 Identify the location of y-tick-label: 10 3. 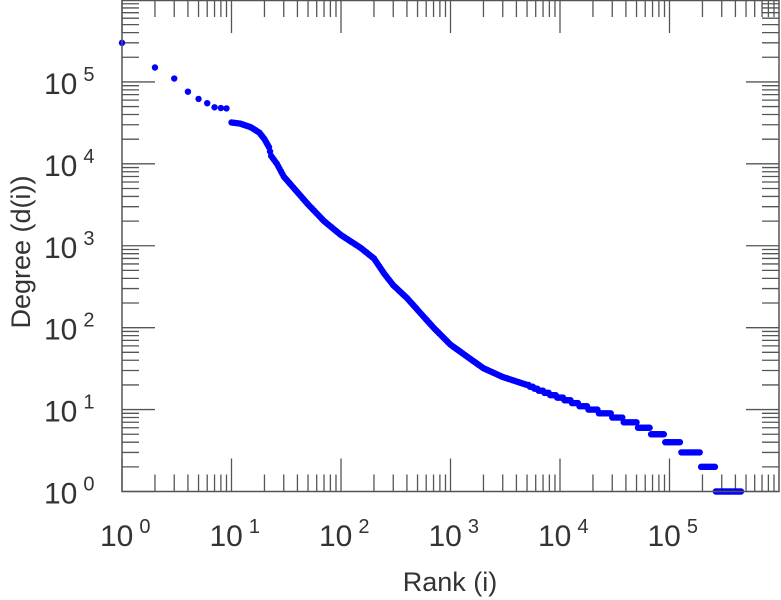
(69, 246).